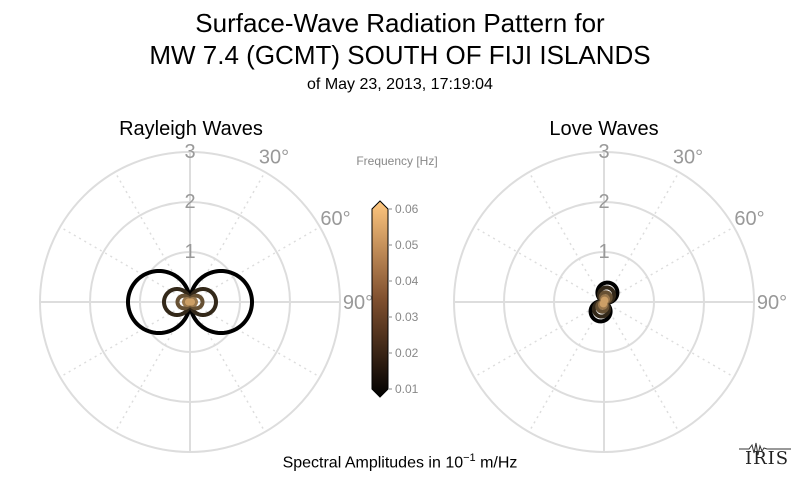 This screenshot has width=800, height=493. Describe the element at coordinates (358, 303) in the screenshot. I see `rayleigh-angle-tick-label: 90°` at that location.